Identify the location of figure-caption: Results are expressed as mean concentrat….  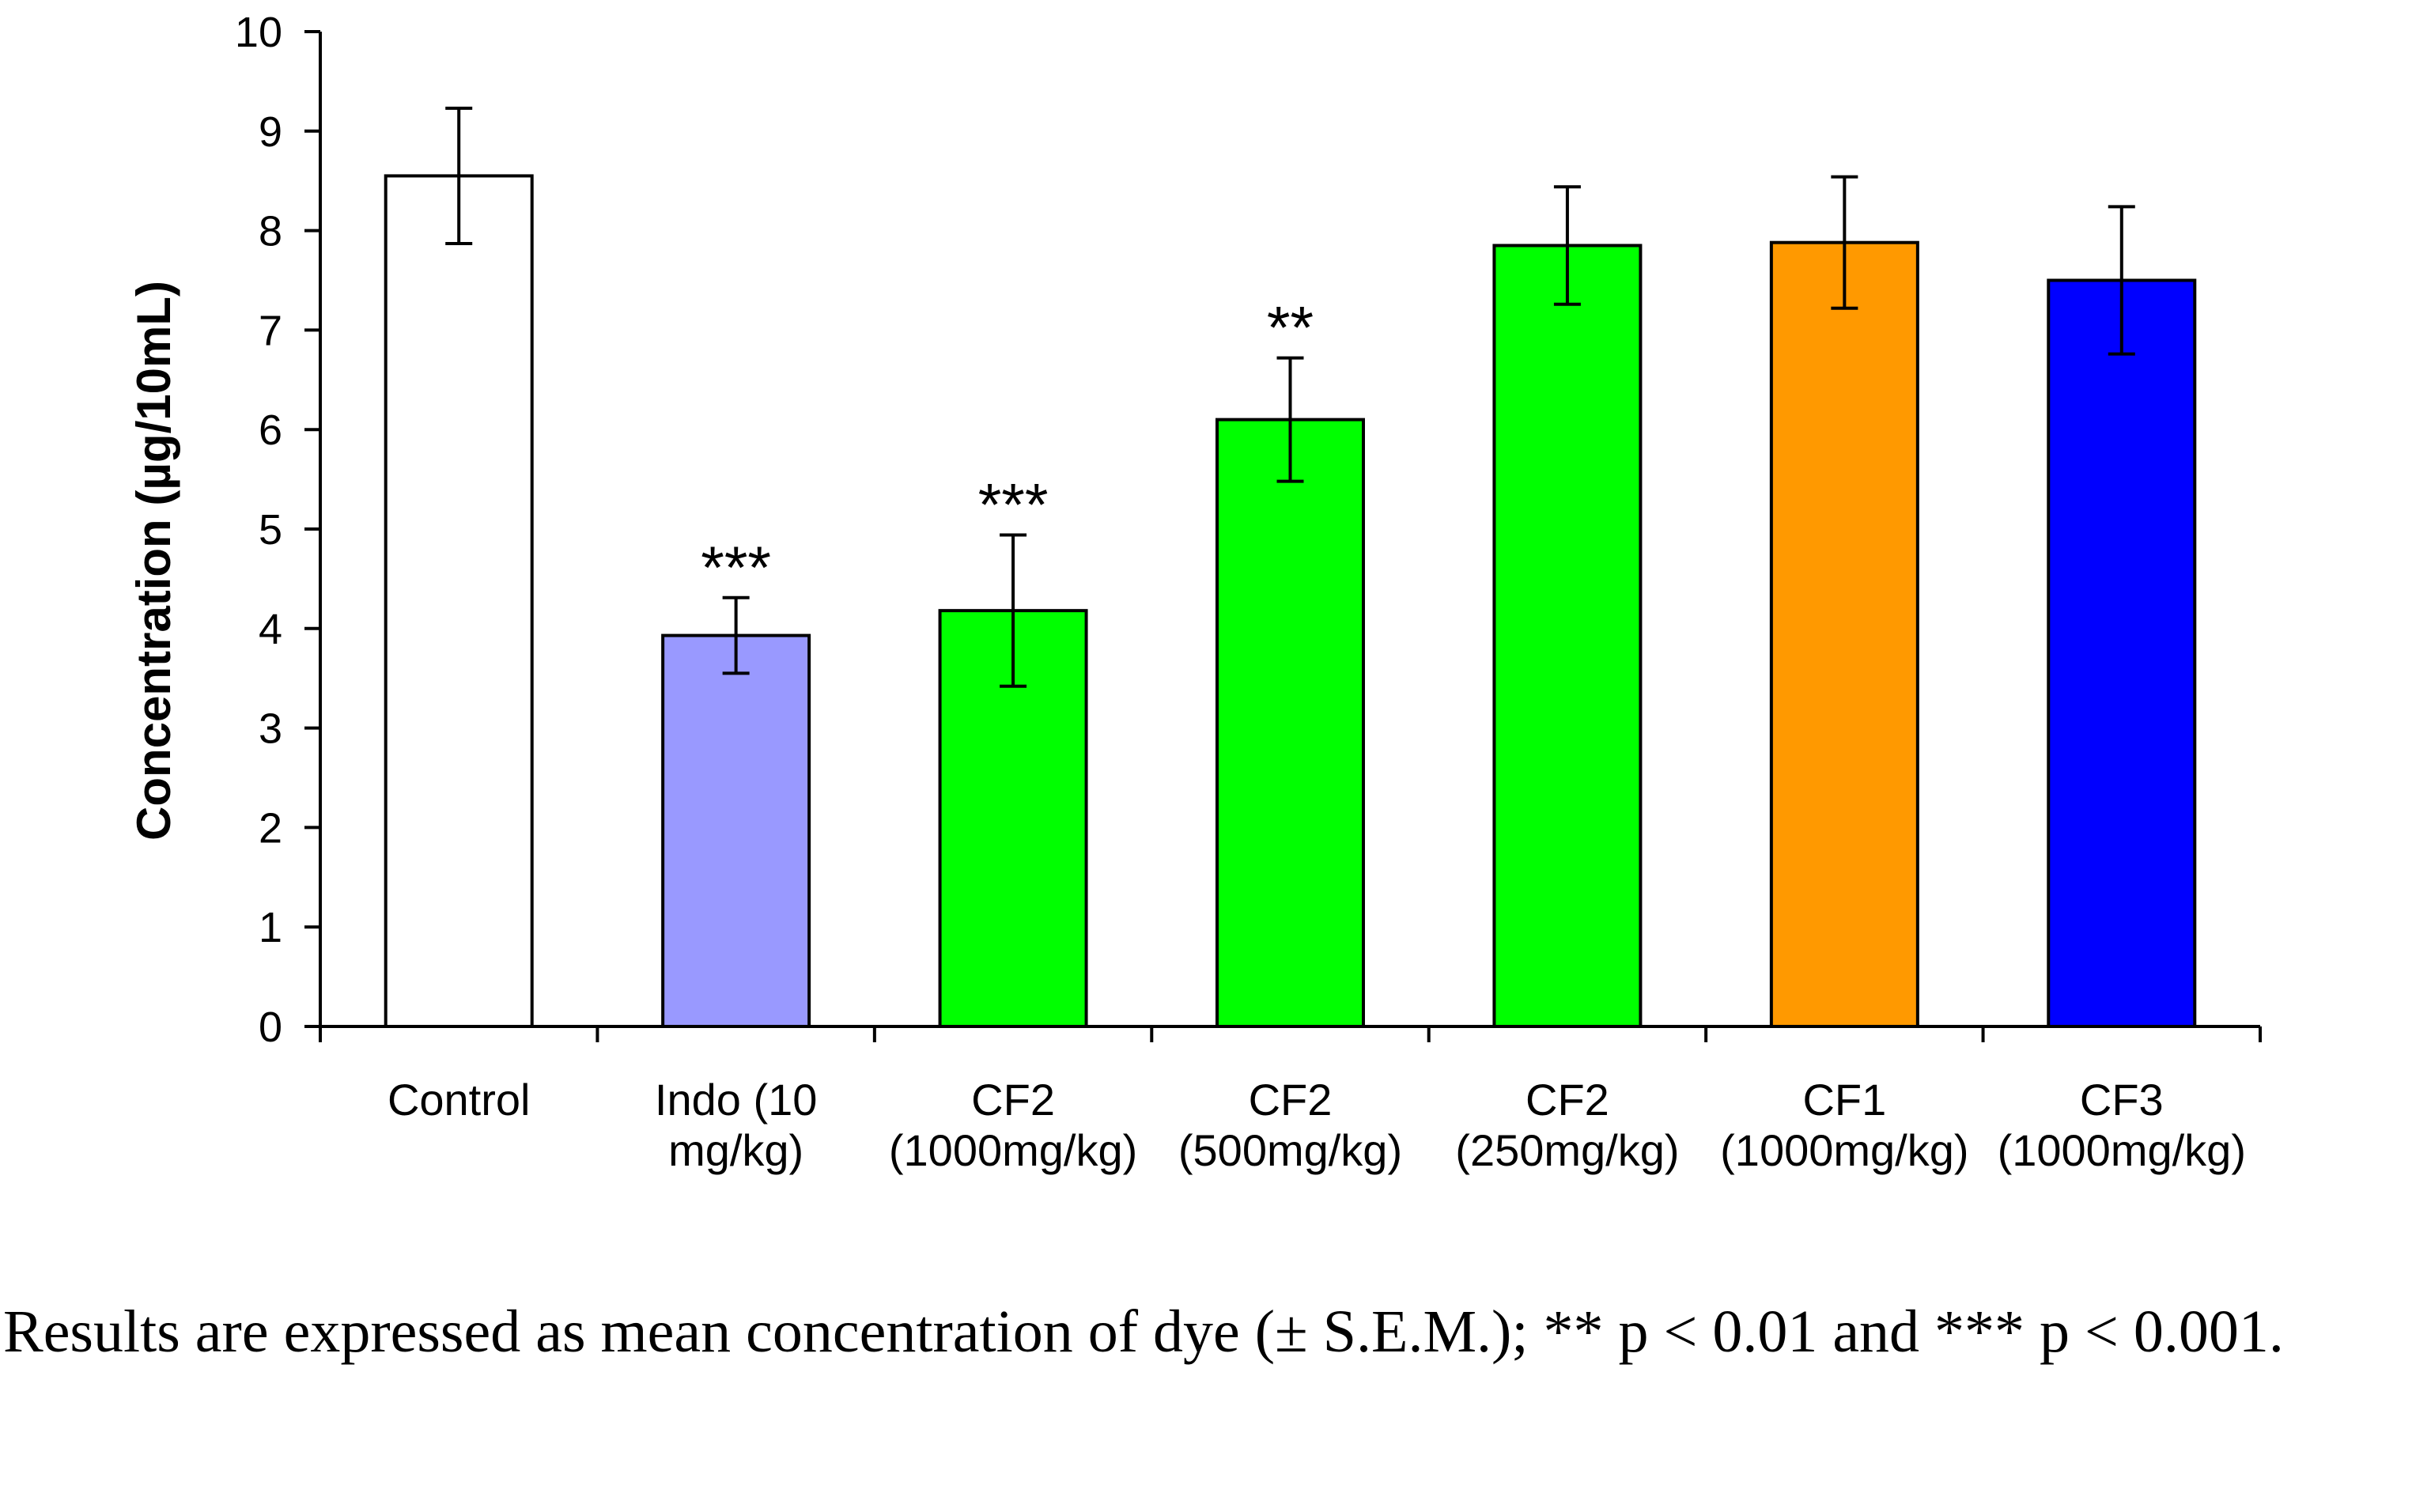
(1143, 1331).